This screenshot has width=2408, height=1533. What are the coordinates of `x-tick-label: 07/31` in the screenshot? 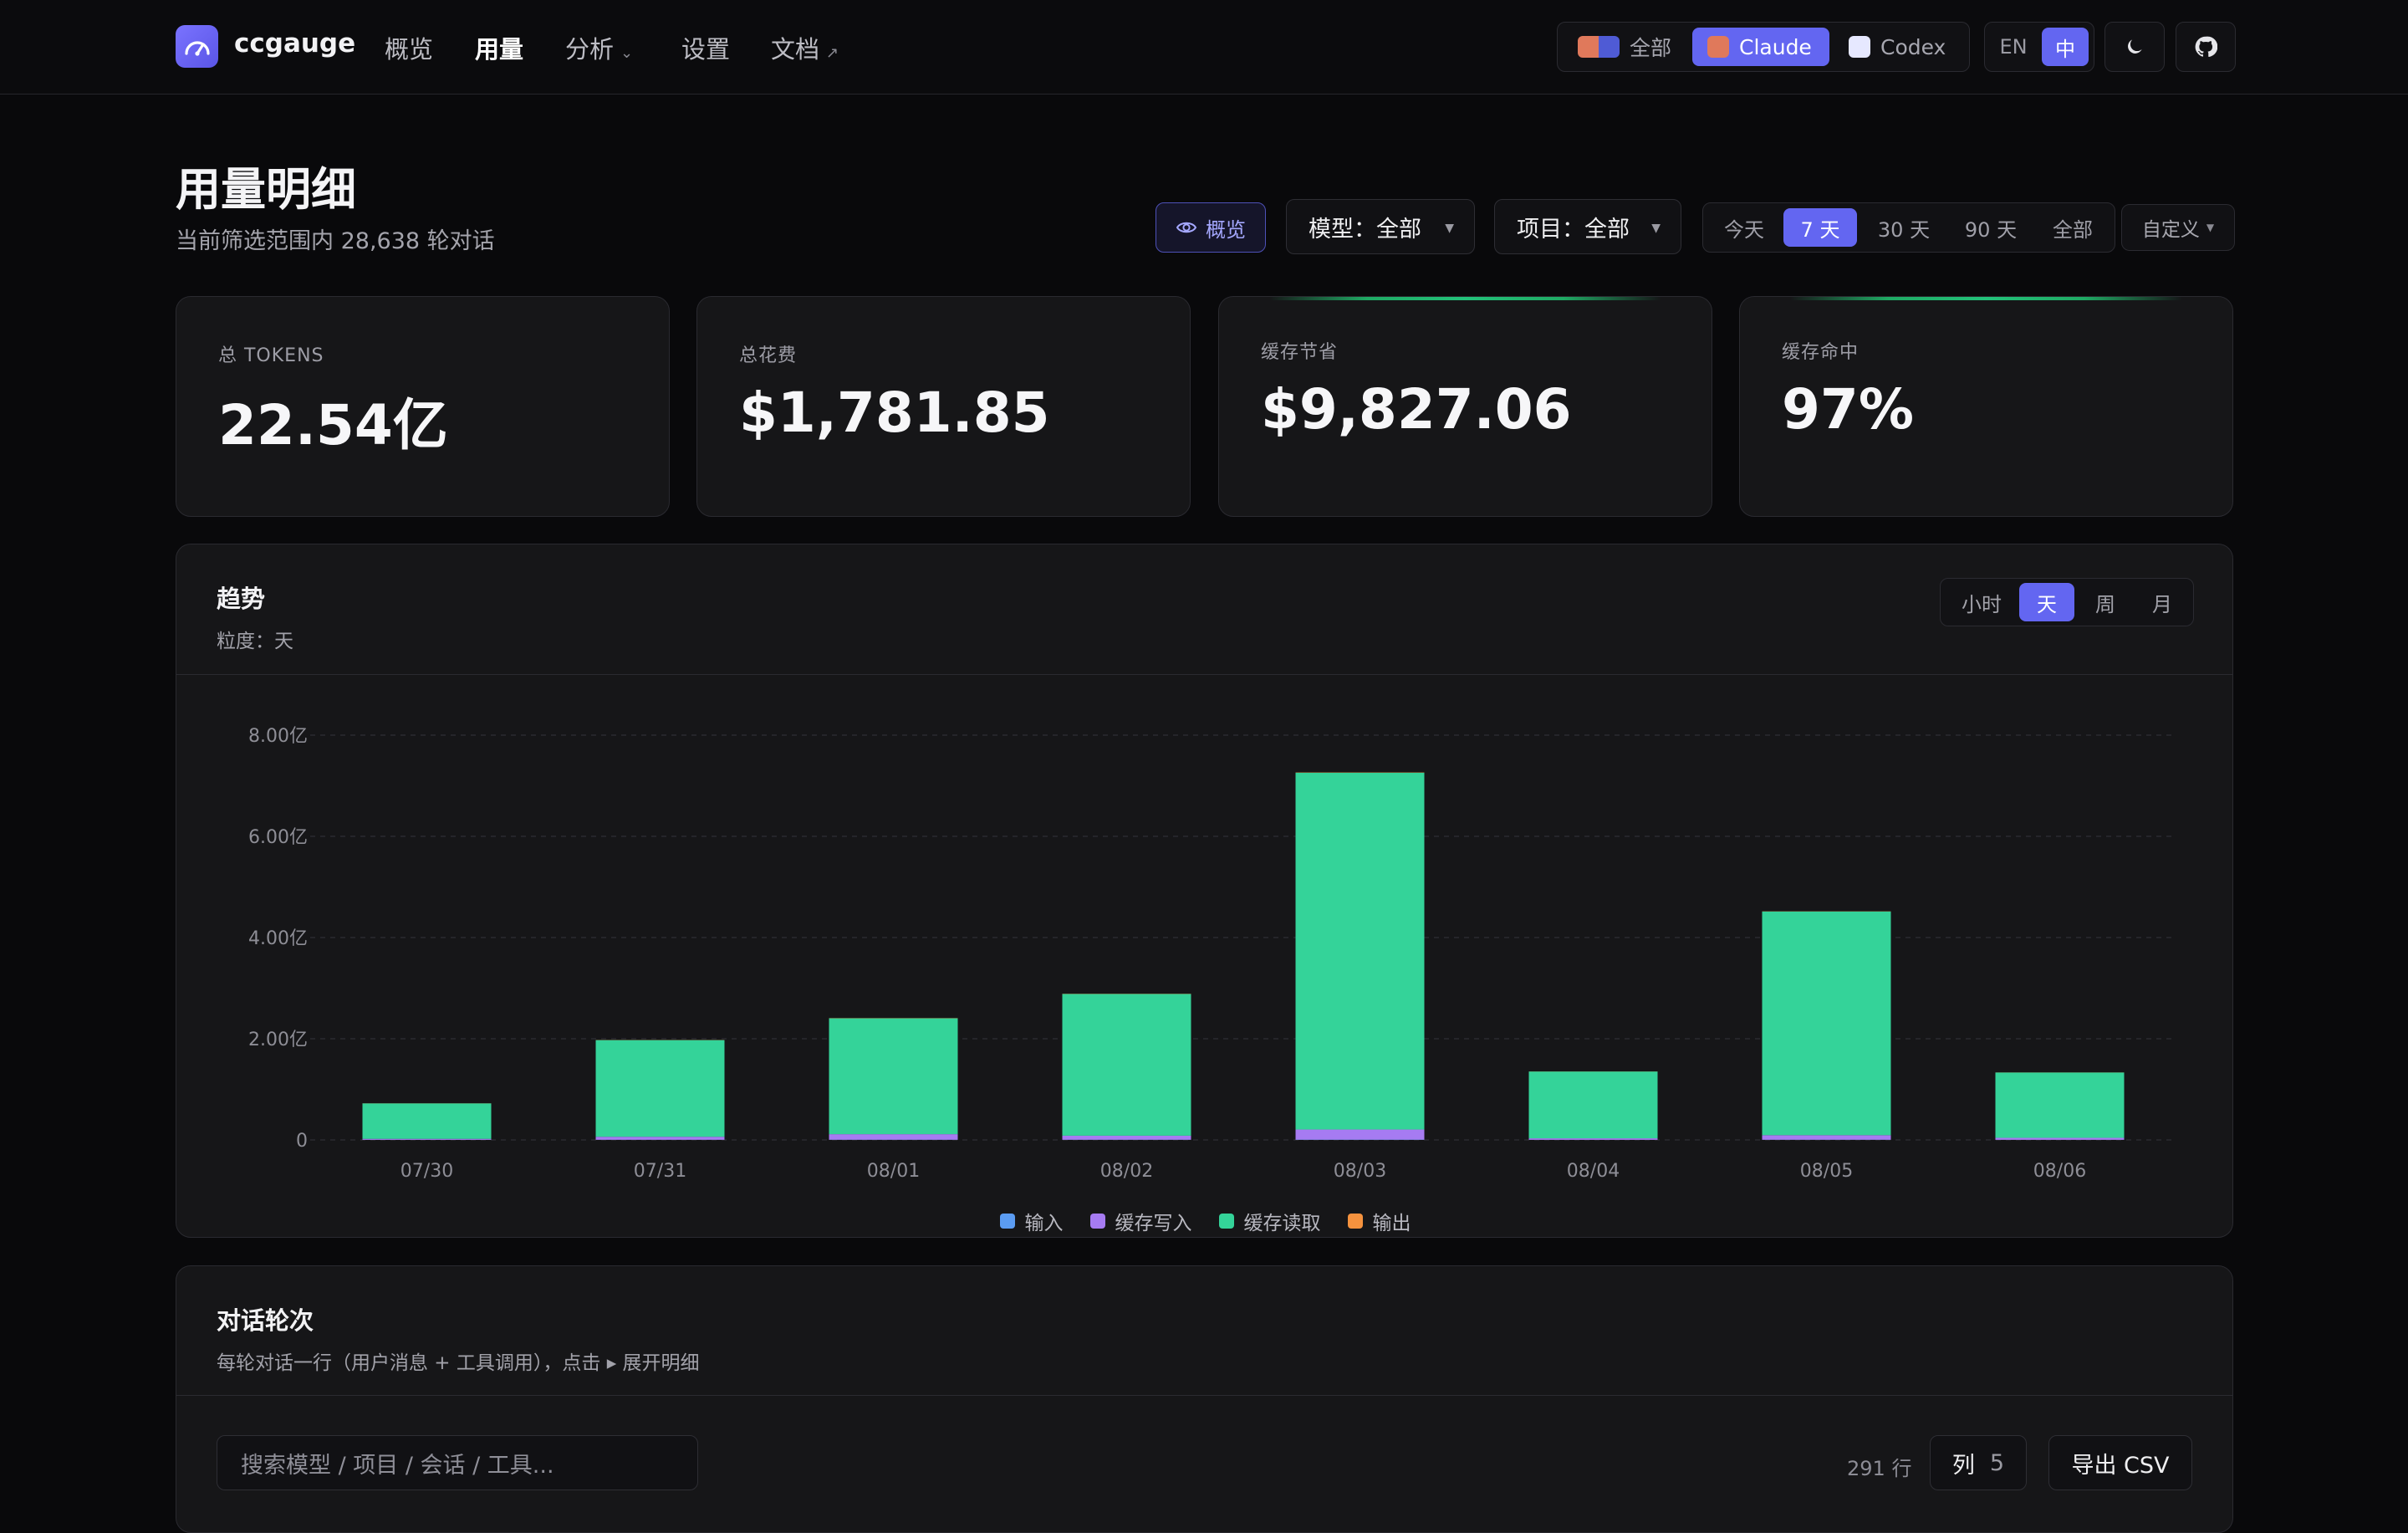 It's located at (660, 1171).